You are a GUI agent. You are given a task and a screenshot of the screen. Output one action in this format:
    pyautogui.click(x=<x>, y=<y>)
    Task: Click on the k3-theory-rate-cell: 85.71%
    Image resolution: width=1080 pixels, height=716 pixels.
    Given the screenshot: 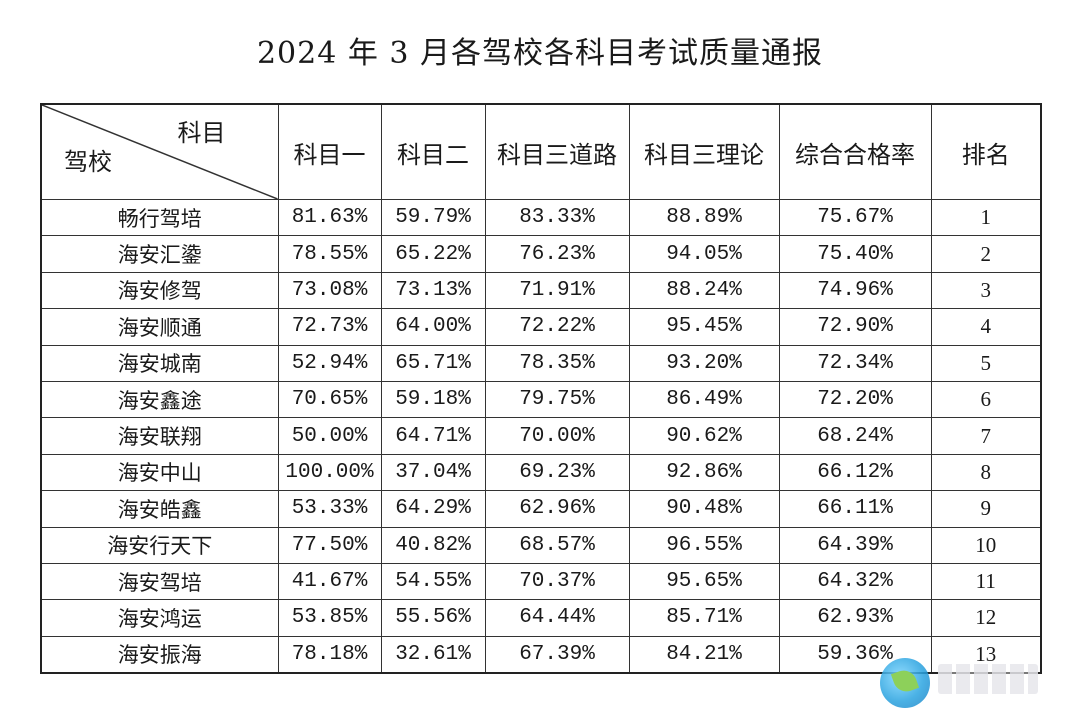 What is the action you would take?
    pyautogui.click(x=704, y=618)
    